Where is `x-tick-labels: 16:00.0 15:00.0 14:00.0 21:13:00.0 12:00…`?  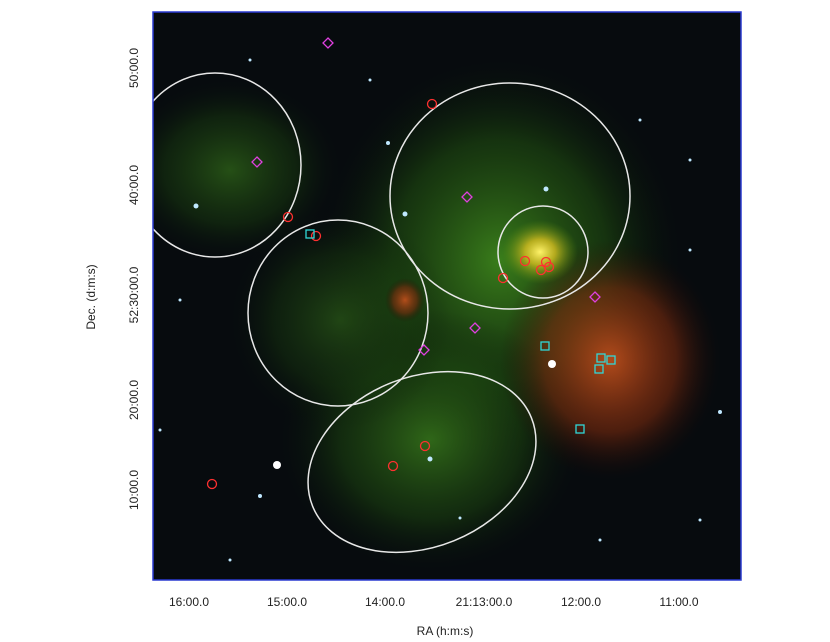
x-tick-labels: 16:00.0 15:00.0 14:00.0 21:13:00.0 12:00… is located at coordinates (434, 602).